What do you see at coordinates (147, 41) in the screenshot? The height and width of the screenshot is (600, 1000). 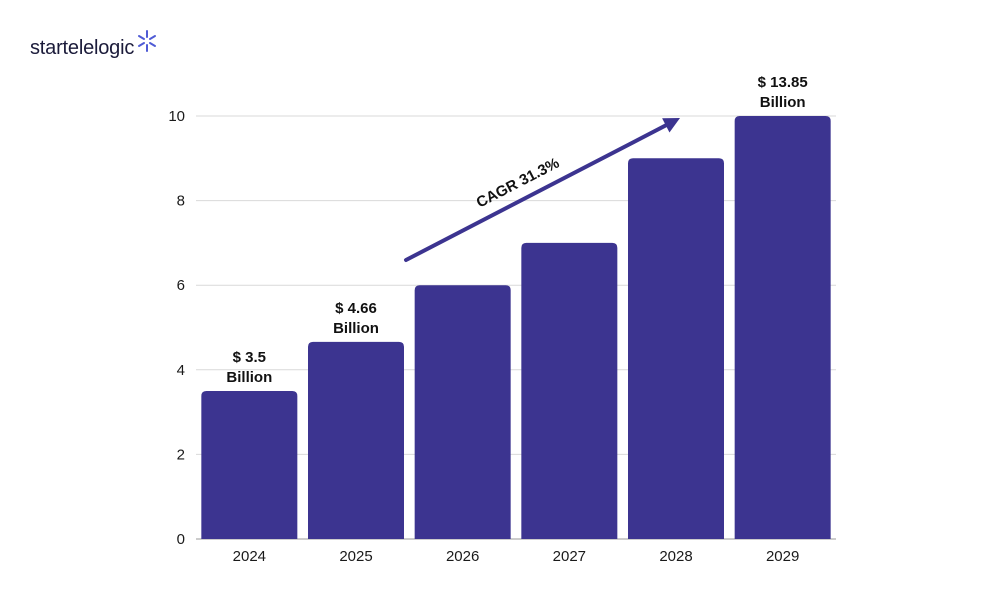 I see `spark-icon` at bounding box center [147, 41].